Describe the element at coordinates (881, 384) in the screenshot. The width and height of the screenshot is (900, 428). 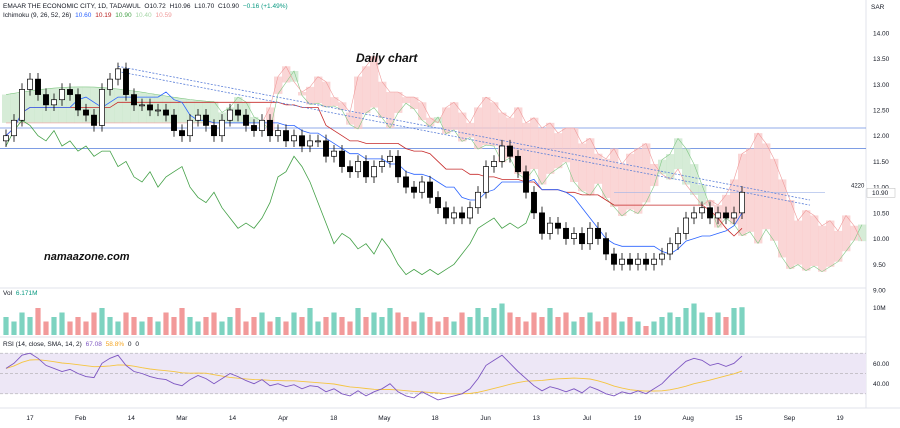
I see `rsi-axis-label: 40.00` at that location.